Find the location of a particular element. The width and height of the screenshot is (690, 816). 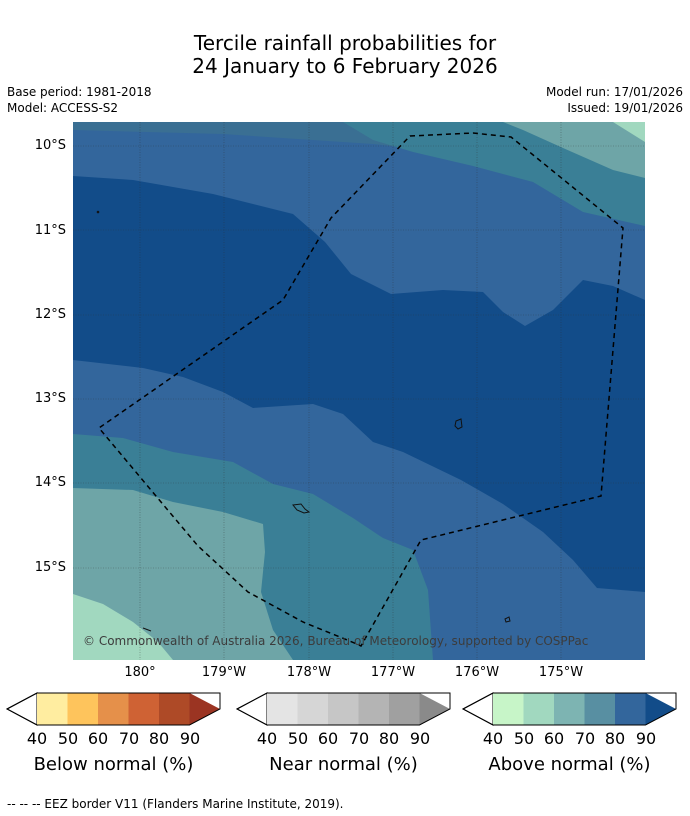

lon-label: 178°W is located at coordinates (309, 672).